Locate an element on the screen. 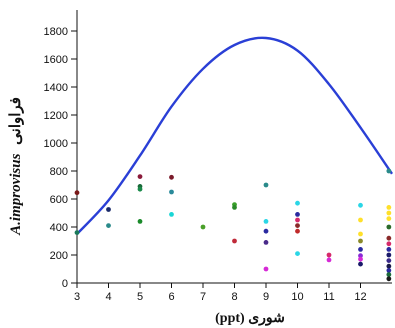 This screenshot has height=328, width=395. y-tick-label: 1000 is located at coordinates (56, 144).